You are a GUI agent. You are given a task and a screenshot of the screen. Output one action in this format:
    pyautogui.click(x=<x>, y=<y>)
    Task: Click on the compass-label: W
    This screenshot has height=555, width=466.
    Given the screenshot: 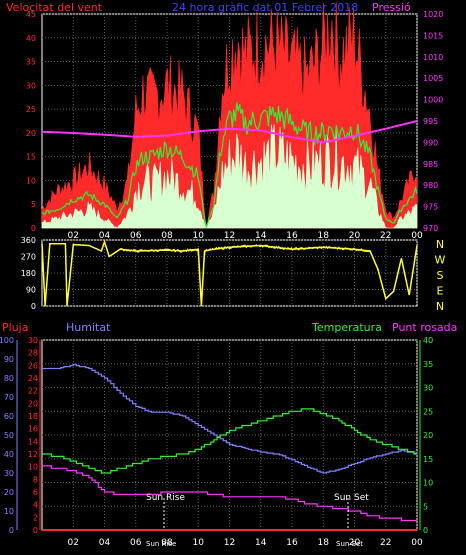 What is the action you would take?
    pyautogui.click(x=440, y=260)
    